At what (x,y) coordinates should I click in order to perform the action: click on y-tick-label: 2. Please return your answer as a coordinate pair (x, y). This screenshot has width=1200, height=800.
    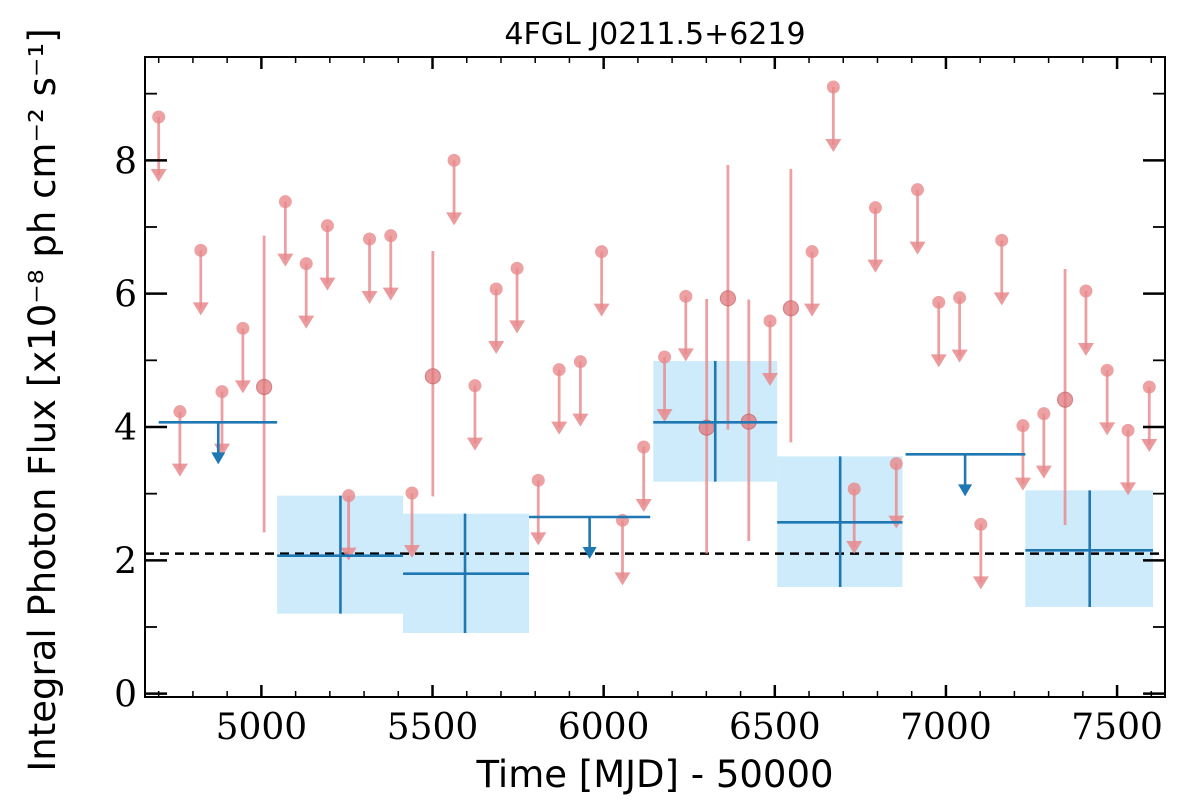
    Looking at the image, I should click on (125, 561).